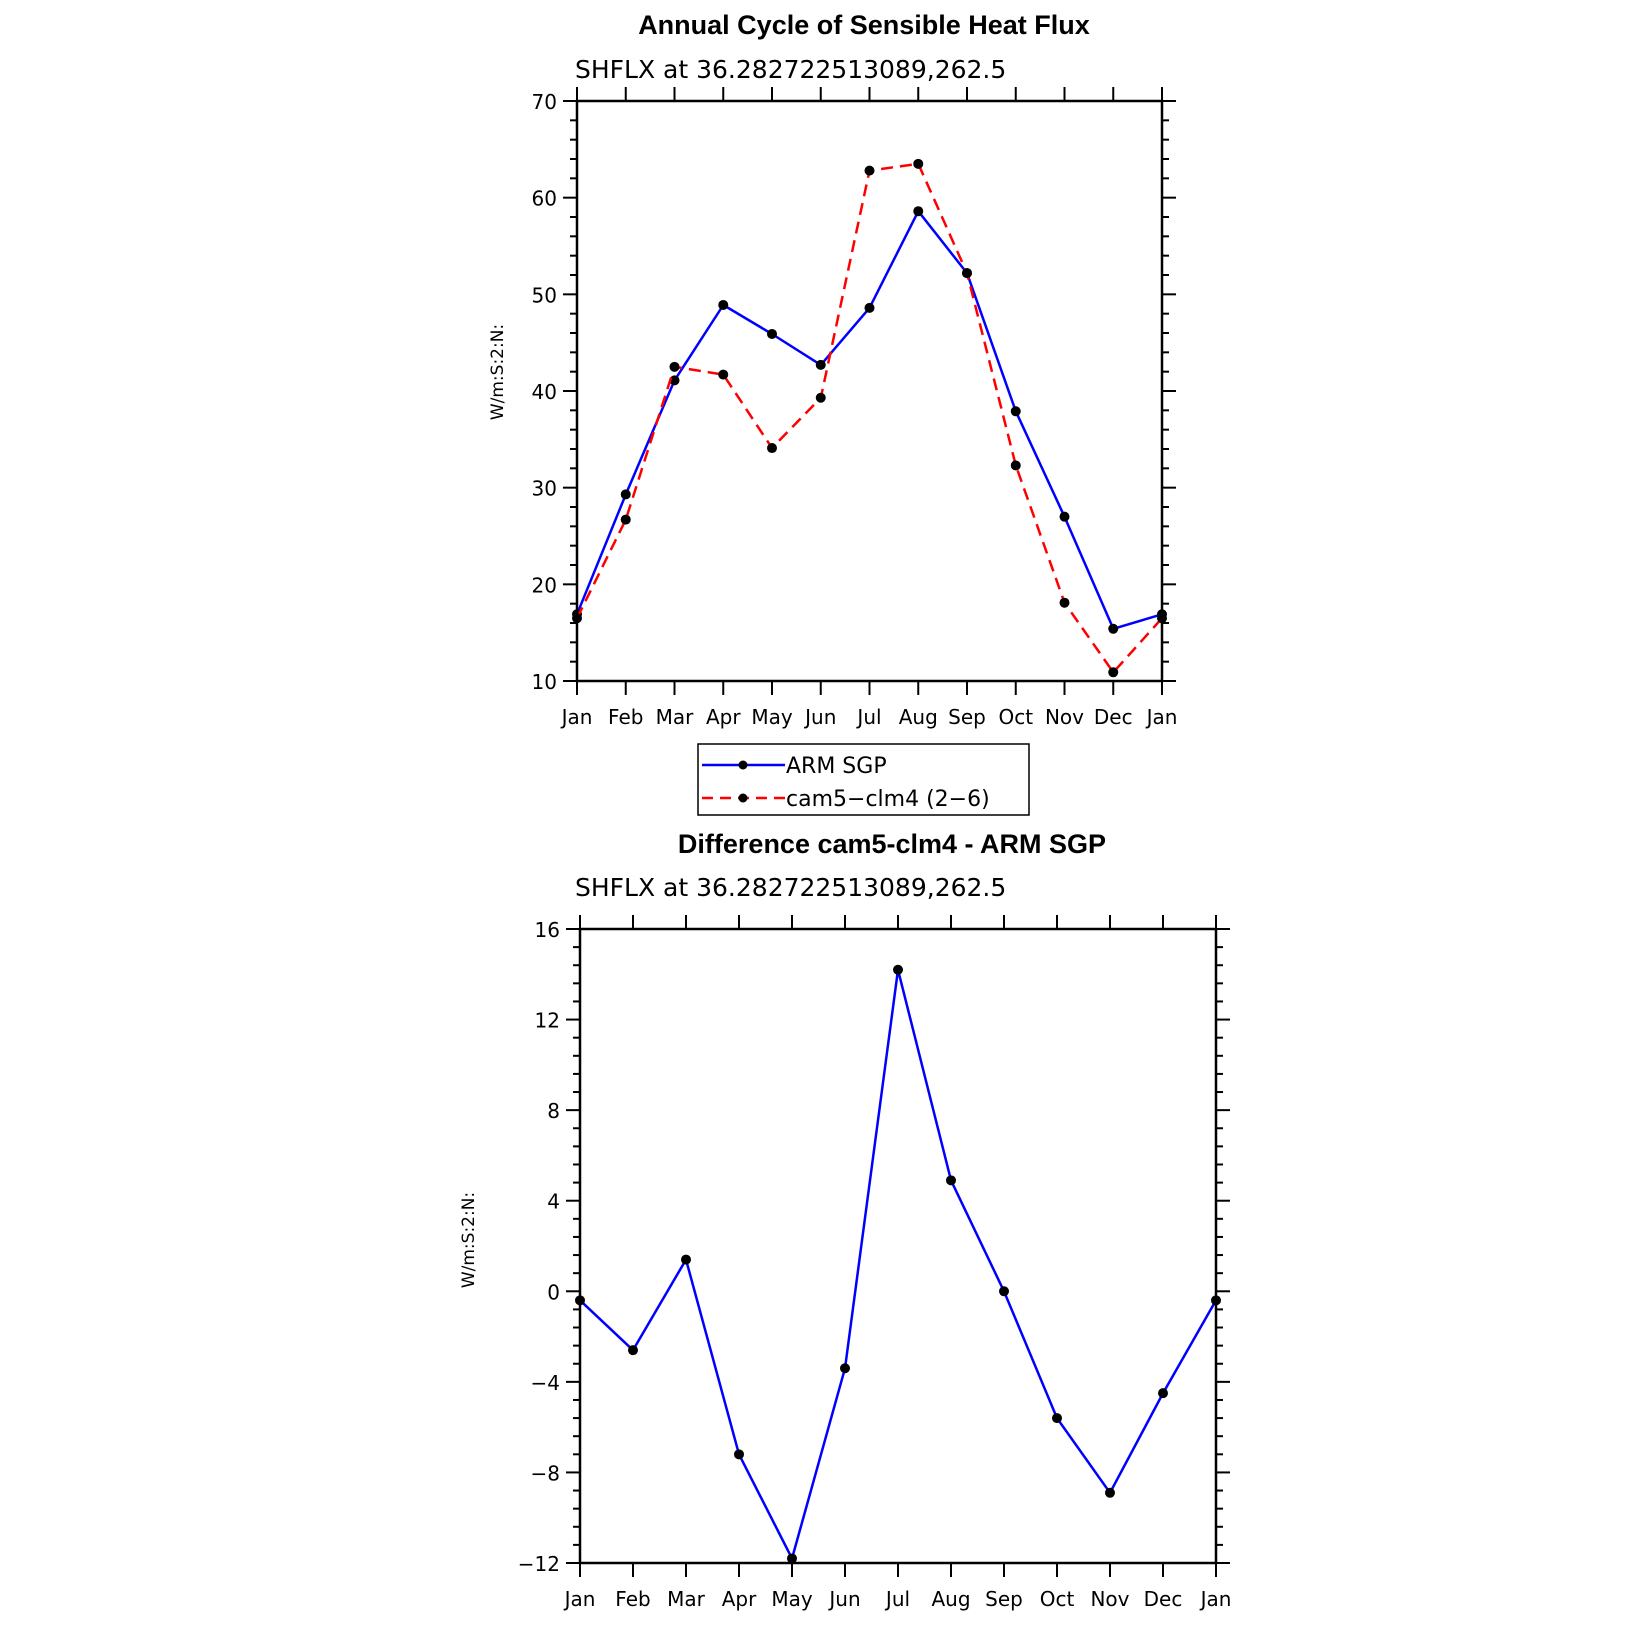  Describe the element at coordinates (892, 844) in the screenshot. I see `bottom-chart-title: Difference cam5-clm4 - ARM SGP` at that location.